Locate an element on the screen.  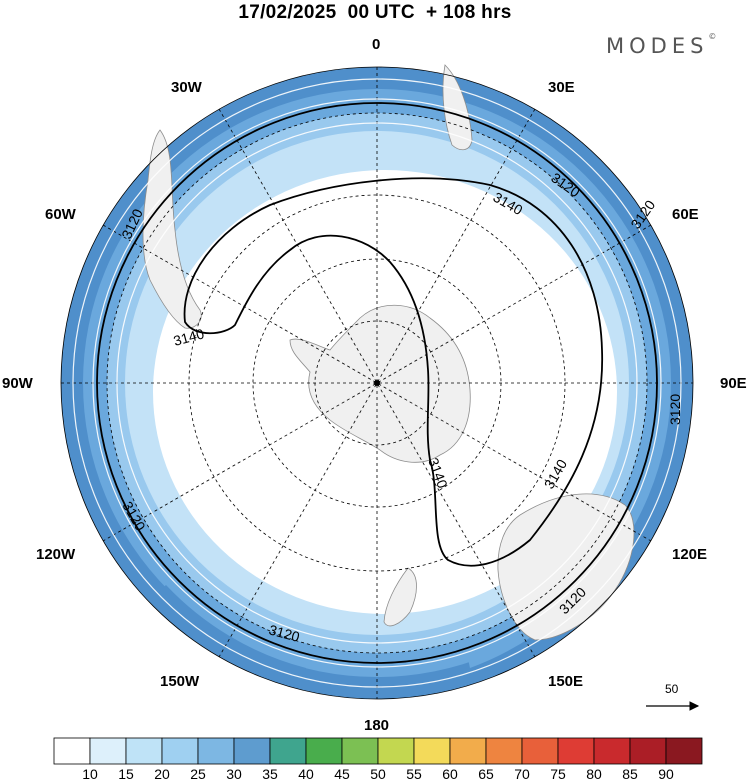
contour-label-3140-1: 3140 is located at coordinates (189, 337).